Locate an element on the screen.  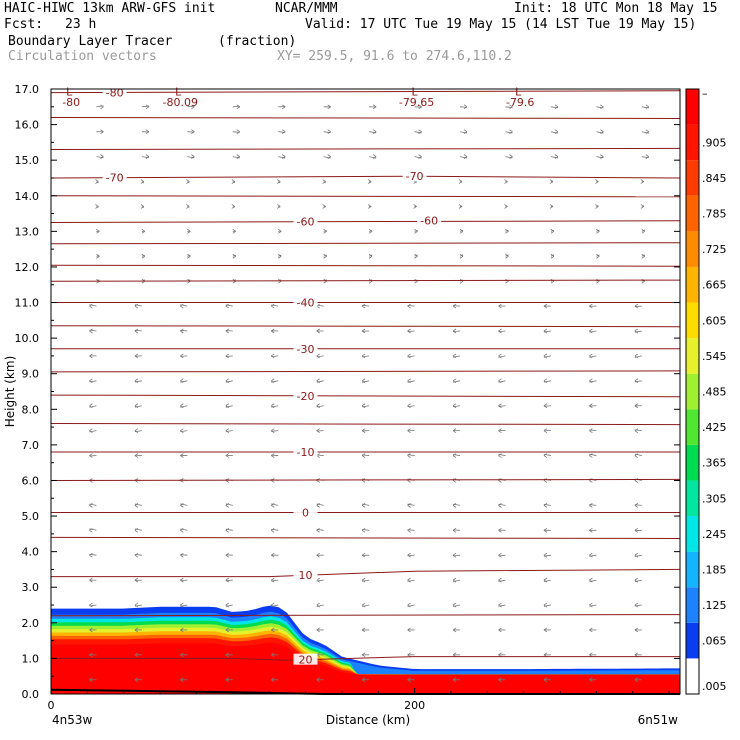
y-tick-label: 15.0 is located at coordinates (27, 160).